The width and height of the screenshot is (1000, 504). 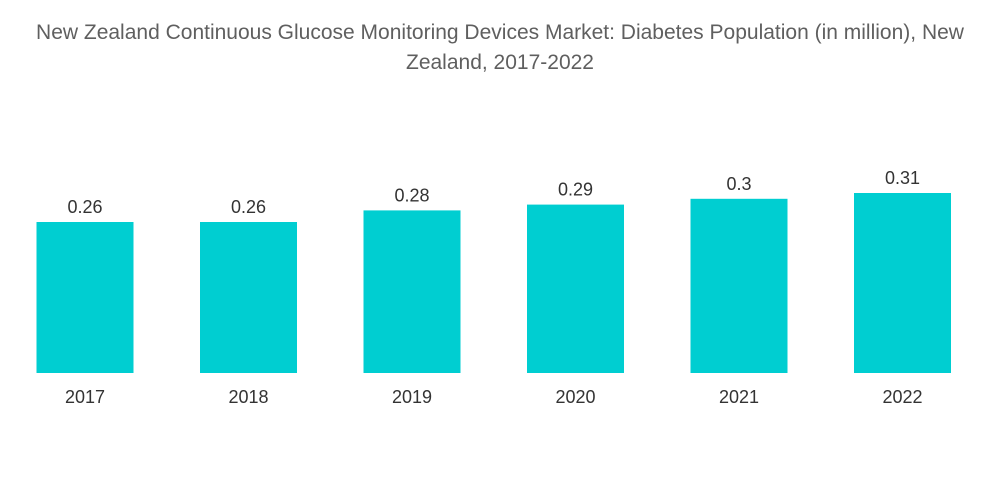 What do you see at coordinates (85, 297) in the screenshot?
I see `bar-2017` at bounding box center [85, 297].